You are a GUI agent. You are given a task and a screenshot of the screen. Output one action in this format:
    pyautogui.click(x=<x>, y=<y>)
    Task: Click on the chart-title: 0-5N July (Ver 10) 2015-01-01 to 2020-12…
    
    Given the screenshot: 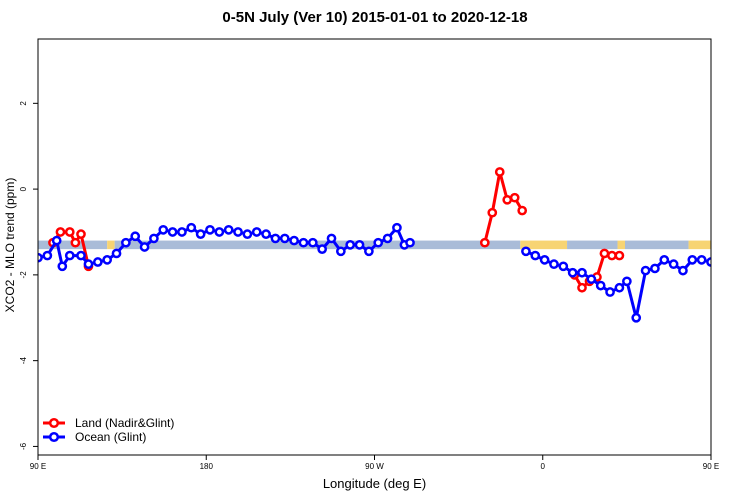 What is the action you would take?
    pyautogui.click(x=375, y=17)
    